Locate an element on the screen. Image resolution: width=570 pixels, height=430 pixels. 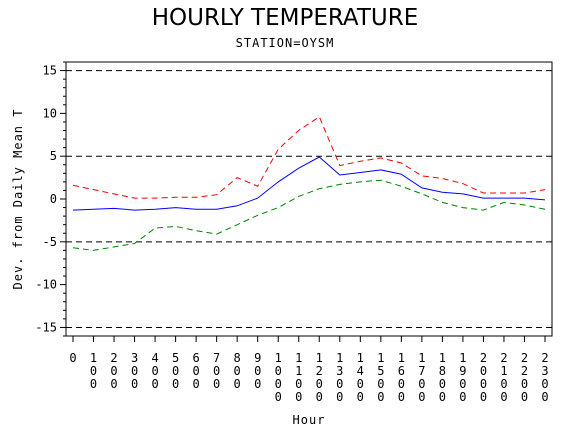
y-axis-label: Dev. from Daily Mean T is located at coordinates (18, 199).